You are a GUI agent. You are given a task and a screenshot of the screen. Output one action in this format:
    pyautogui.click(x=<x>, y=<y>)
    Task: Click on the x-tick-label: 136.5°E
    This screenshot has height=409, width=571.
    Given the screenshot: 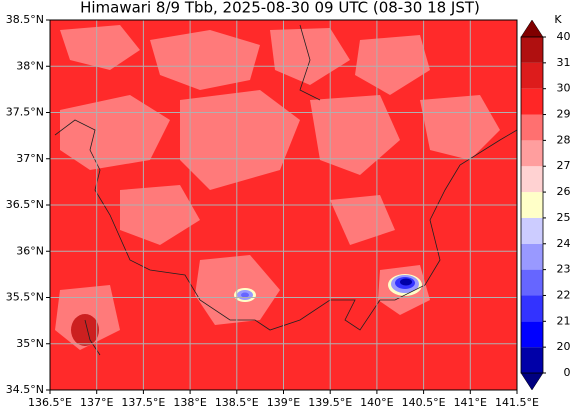 What is the action you would take?
    pyautogui.click(x=50, y=402)
    